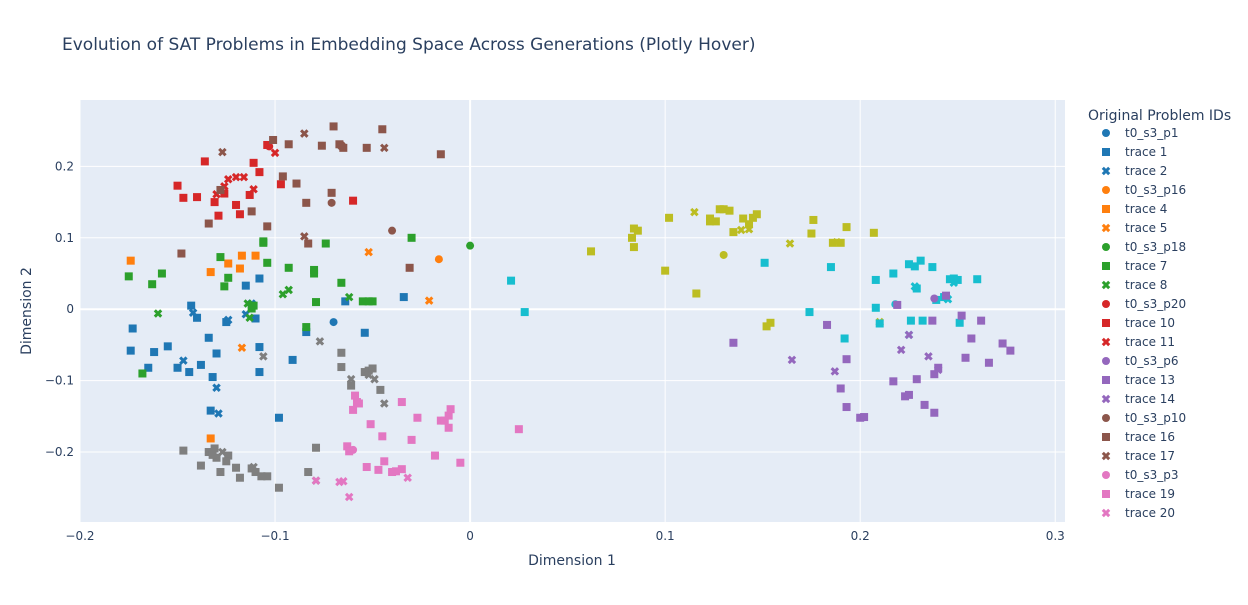 The width and height of the screenshot is (1248, 605). Describe the element at coordinates (1155, 304) in the screenshot. I see `legend-item-label: t0_s3_p20` at that location.